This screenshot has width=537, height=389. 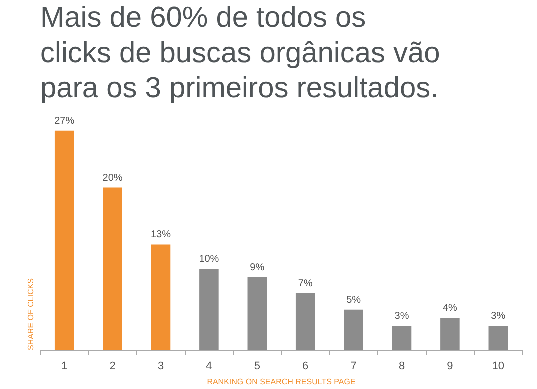 What do you see at coordinates (305, 366) in the screenshot?
I see `x-tick-label: 6` at bounding box center [305, 366].